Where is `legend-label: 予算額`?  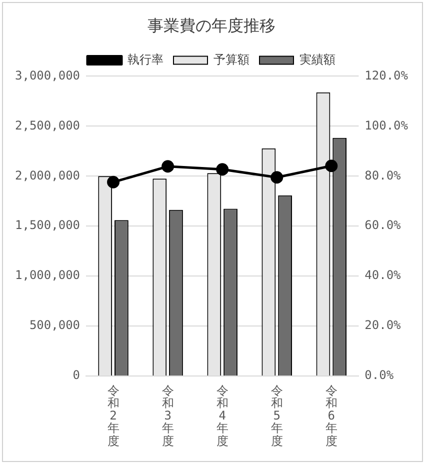
legend-label: 予算額 is located at coordinates (232, 59).